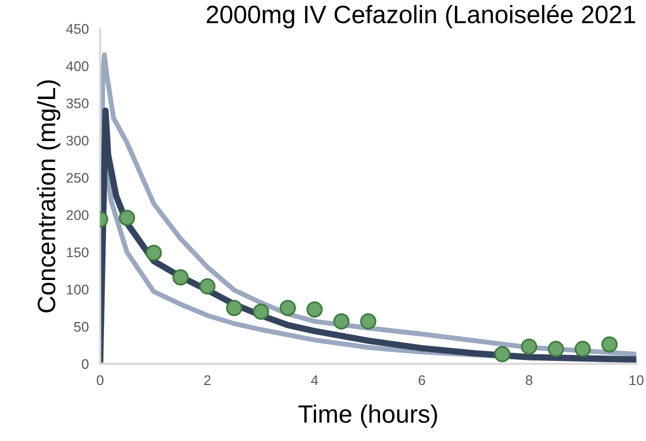 The width and height of the screenshot is (646, 441). I want to click on y-tick-label: 450, so click(77, 29).